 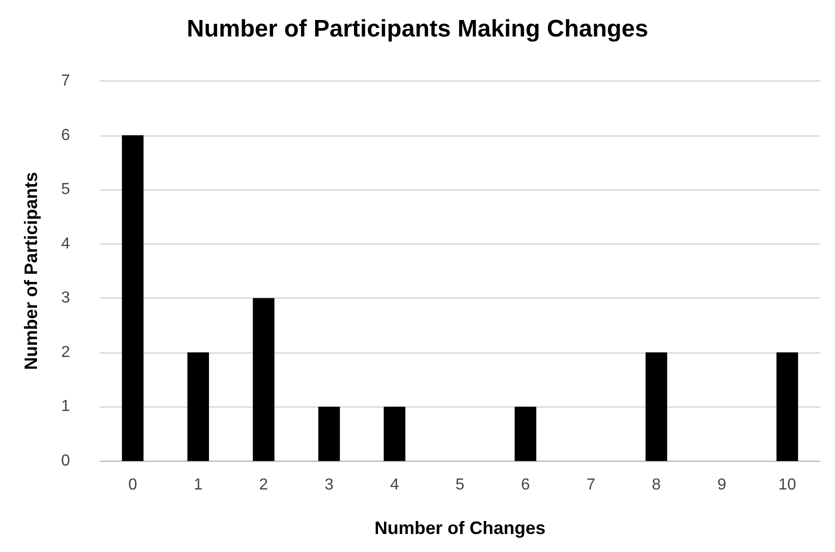 What do you see at coordinates (263, 485) in the screenshot?
I see `x-tick-label: 2` at bounding box center [263, 485].